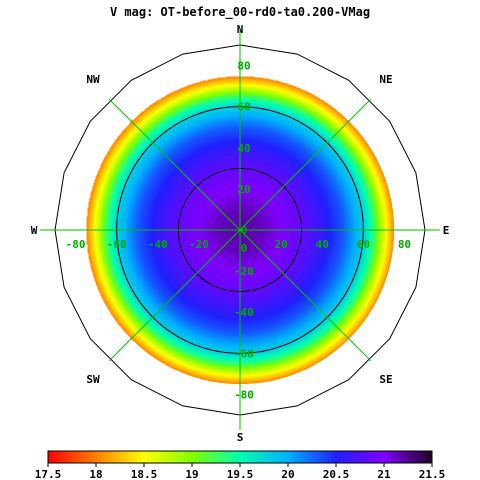  I want to click on colorbar-tick-label: 18.5, so click(144, 474).